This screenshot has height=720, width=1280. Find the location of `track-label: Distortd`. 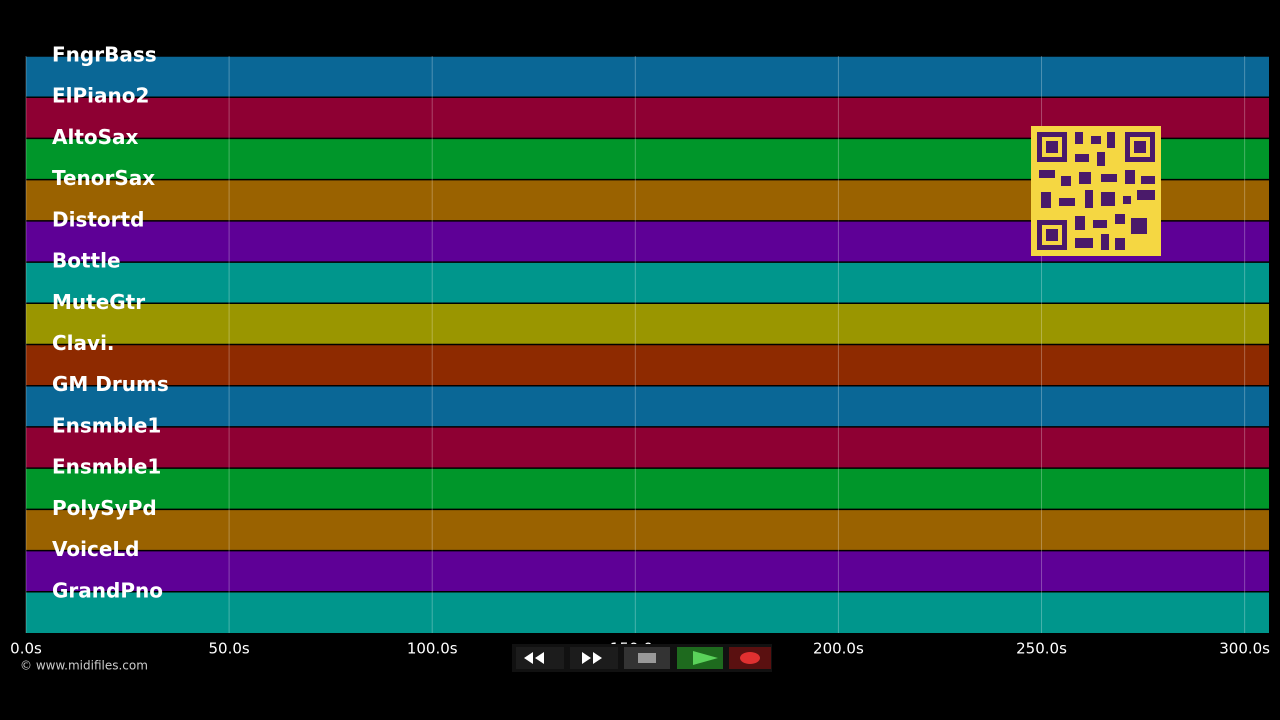

track-label: Distortd is located at coordinates (98, 219).